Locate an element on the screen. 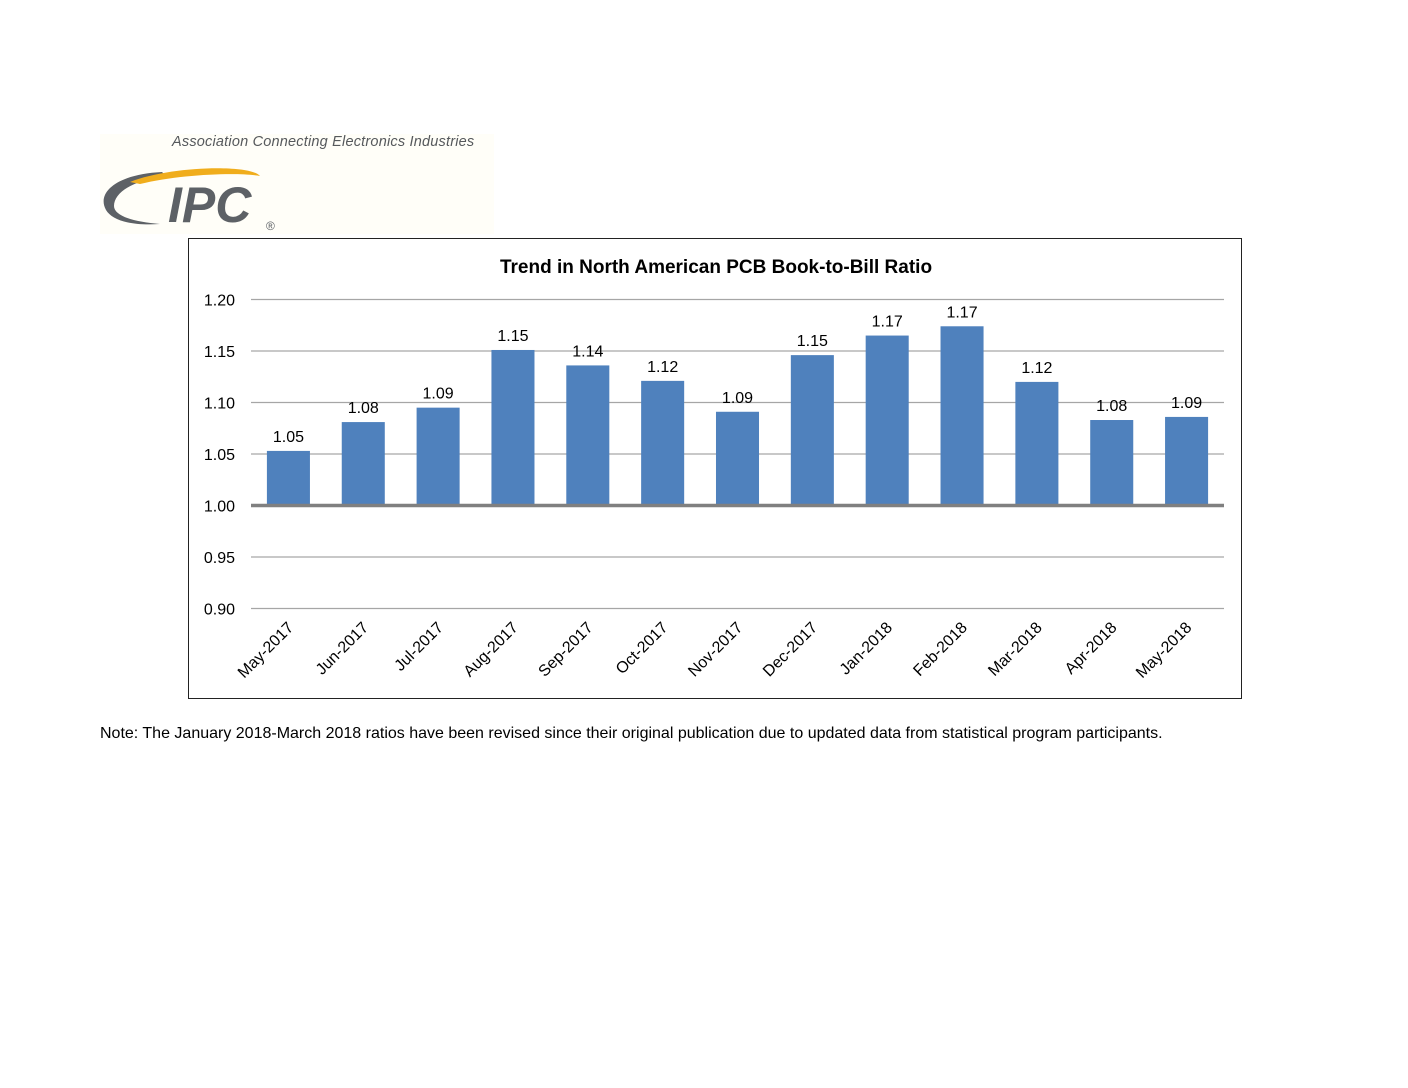  x-tick-label: May-2018 is located at coordinates (1164, 650).